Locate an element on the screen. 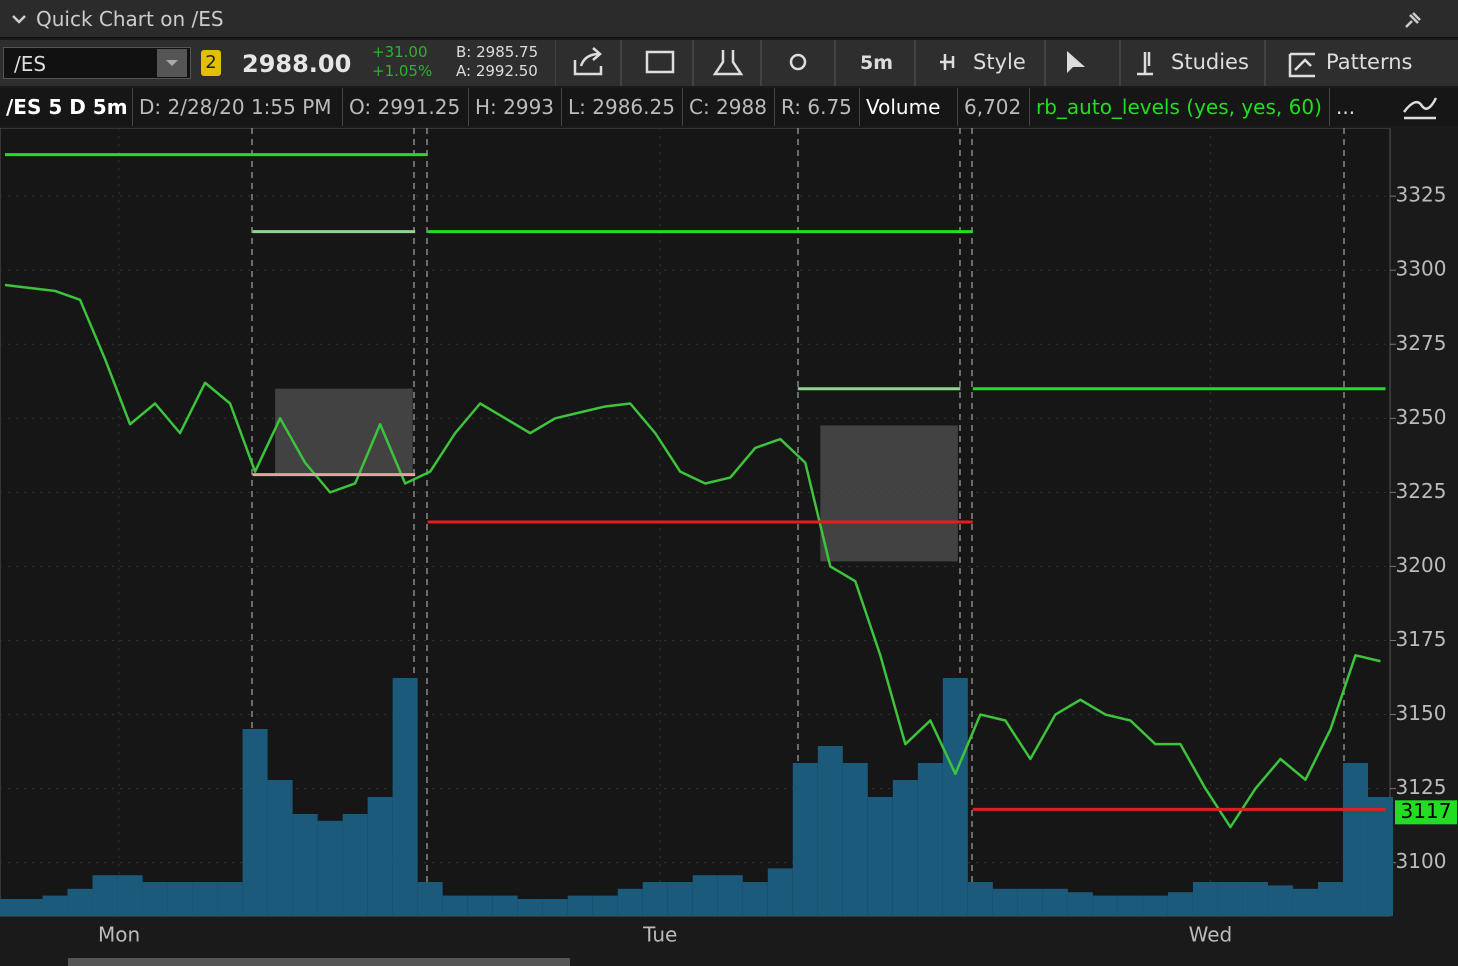  style-button: Style is located at coordinates (999, 62).